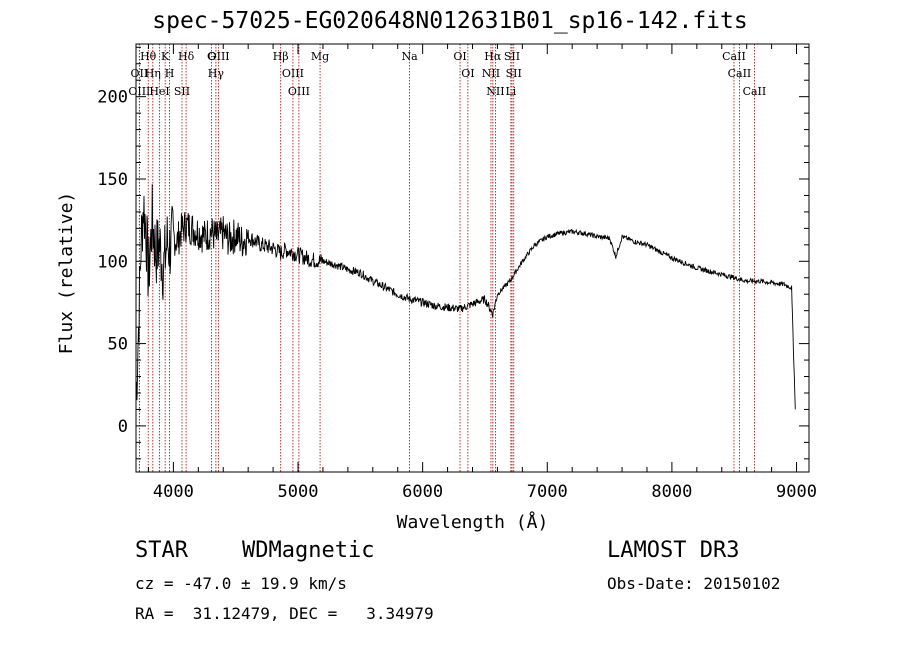 The width and height of the screenshot is (900, 649). What do you see at coordinates (694, 583) in the screenshot?
I see `observation-date: Obs-Date: 20150102` at bounding box center [694, 583].